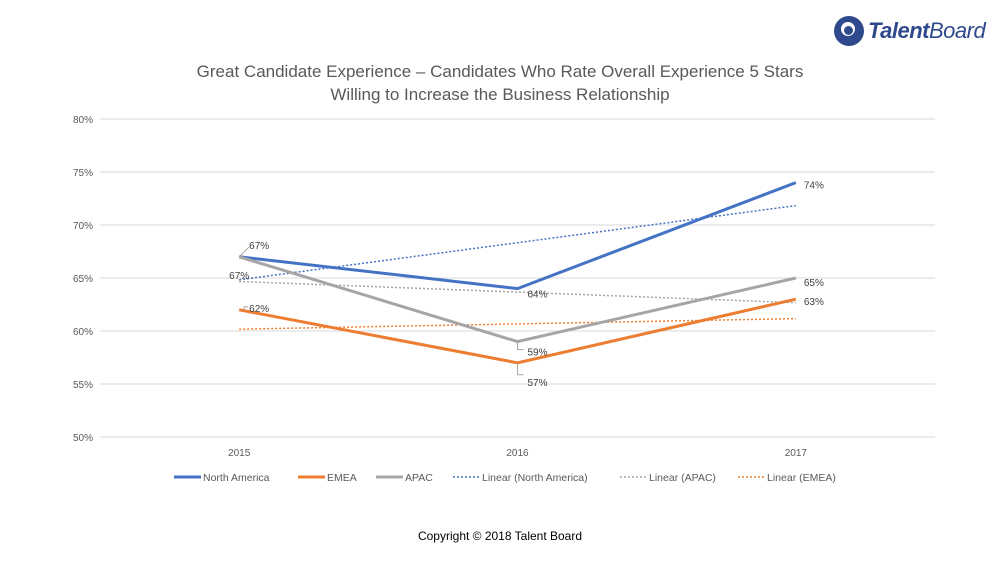 The width and height of the screenshot is (1000, 563). I want to click on legend-item: APAC, so click(404, 478).